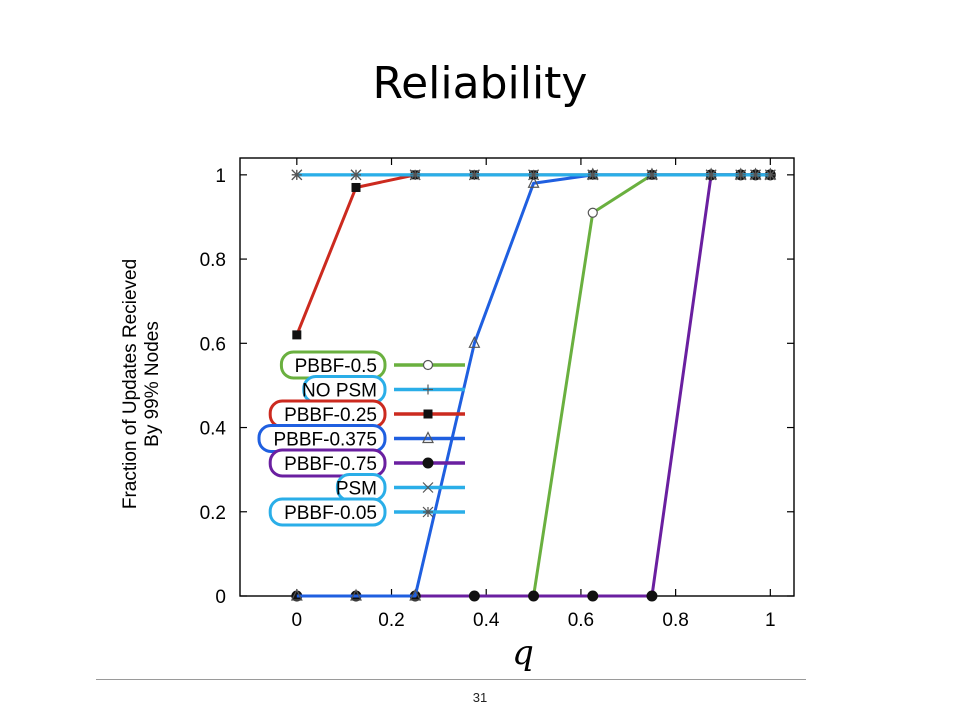 This screenshot has height=720, width=960. What do you see at coordinates (130, 384) in the screenshot?
I see `y-axis-label-line: Fraction of Updates Recieved` at bounding box center [130, 384].